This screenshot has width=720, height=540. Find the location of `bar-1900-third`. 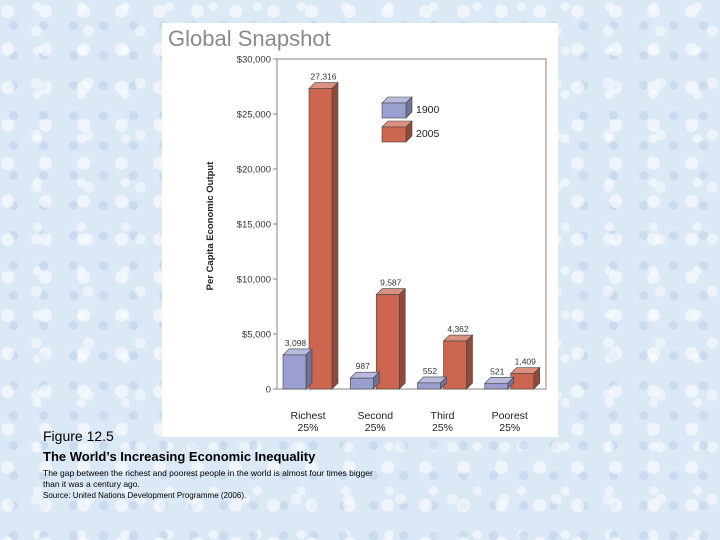

bar-1900-third is located at coordinates (432, 383).